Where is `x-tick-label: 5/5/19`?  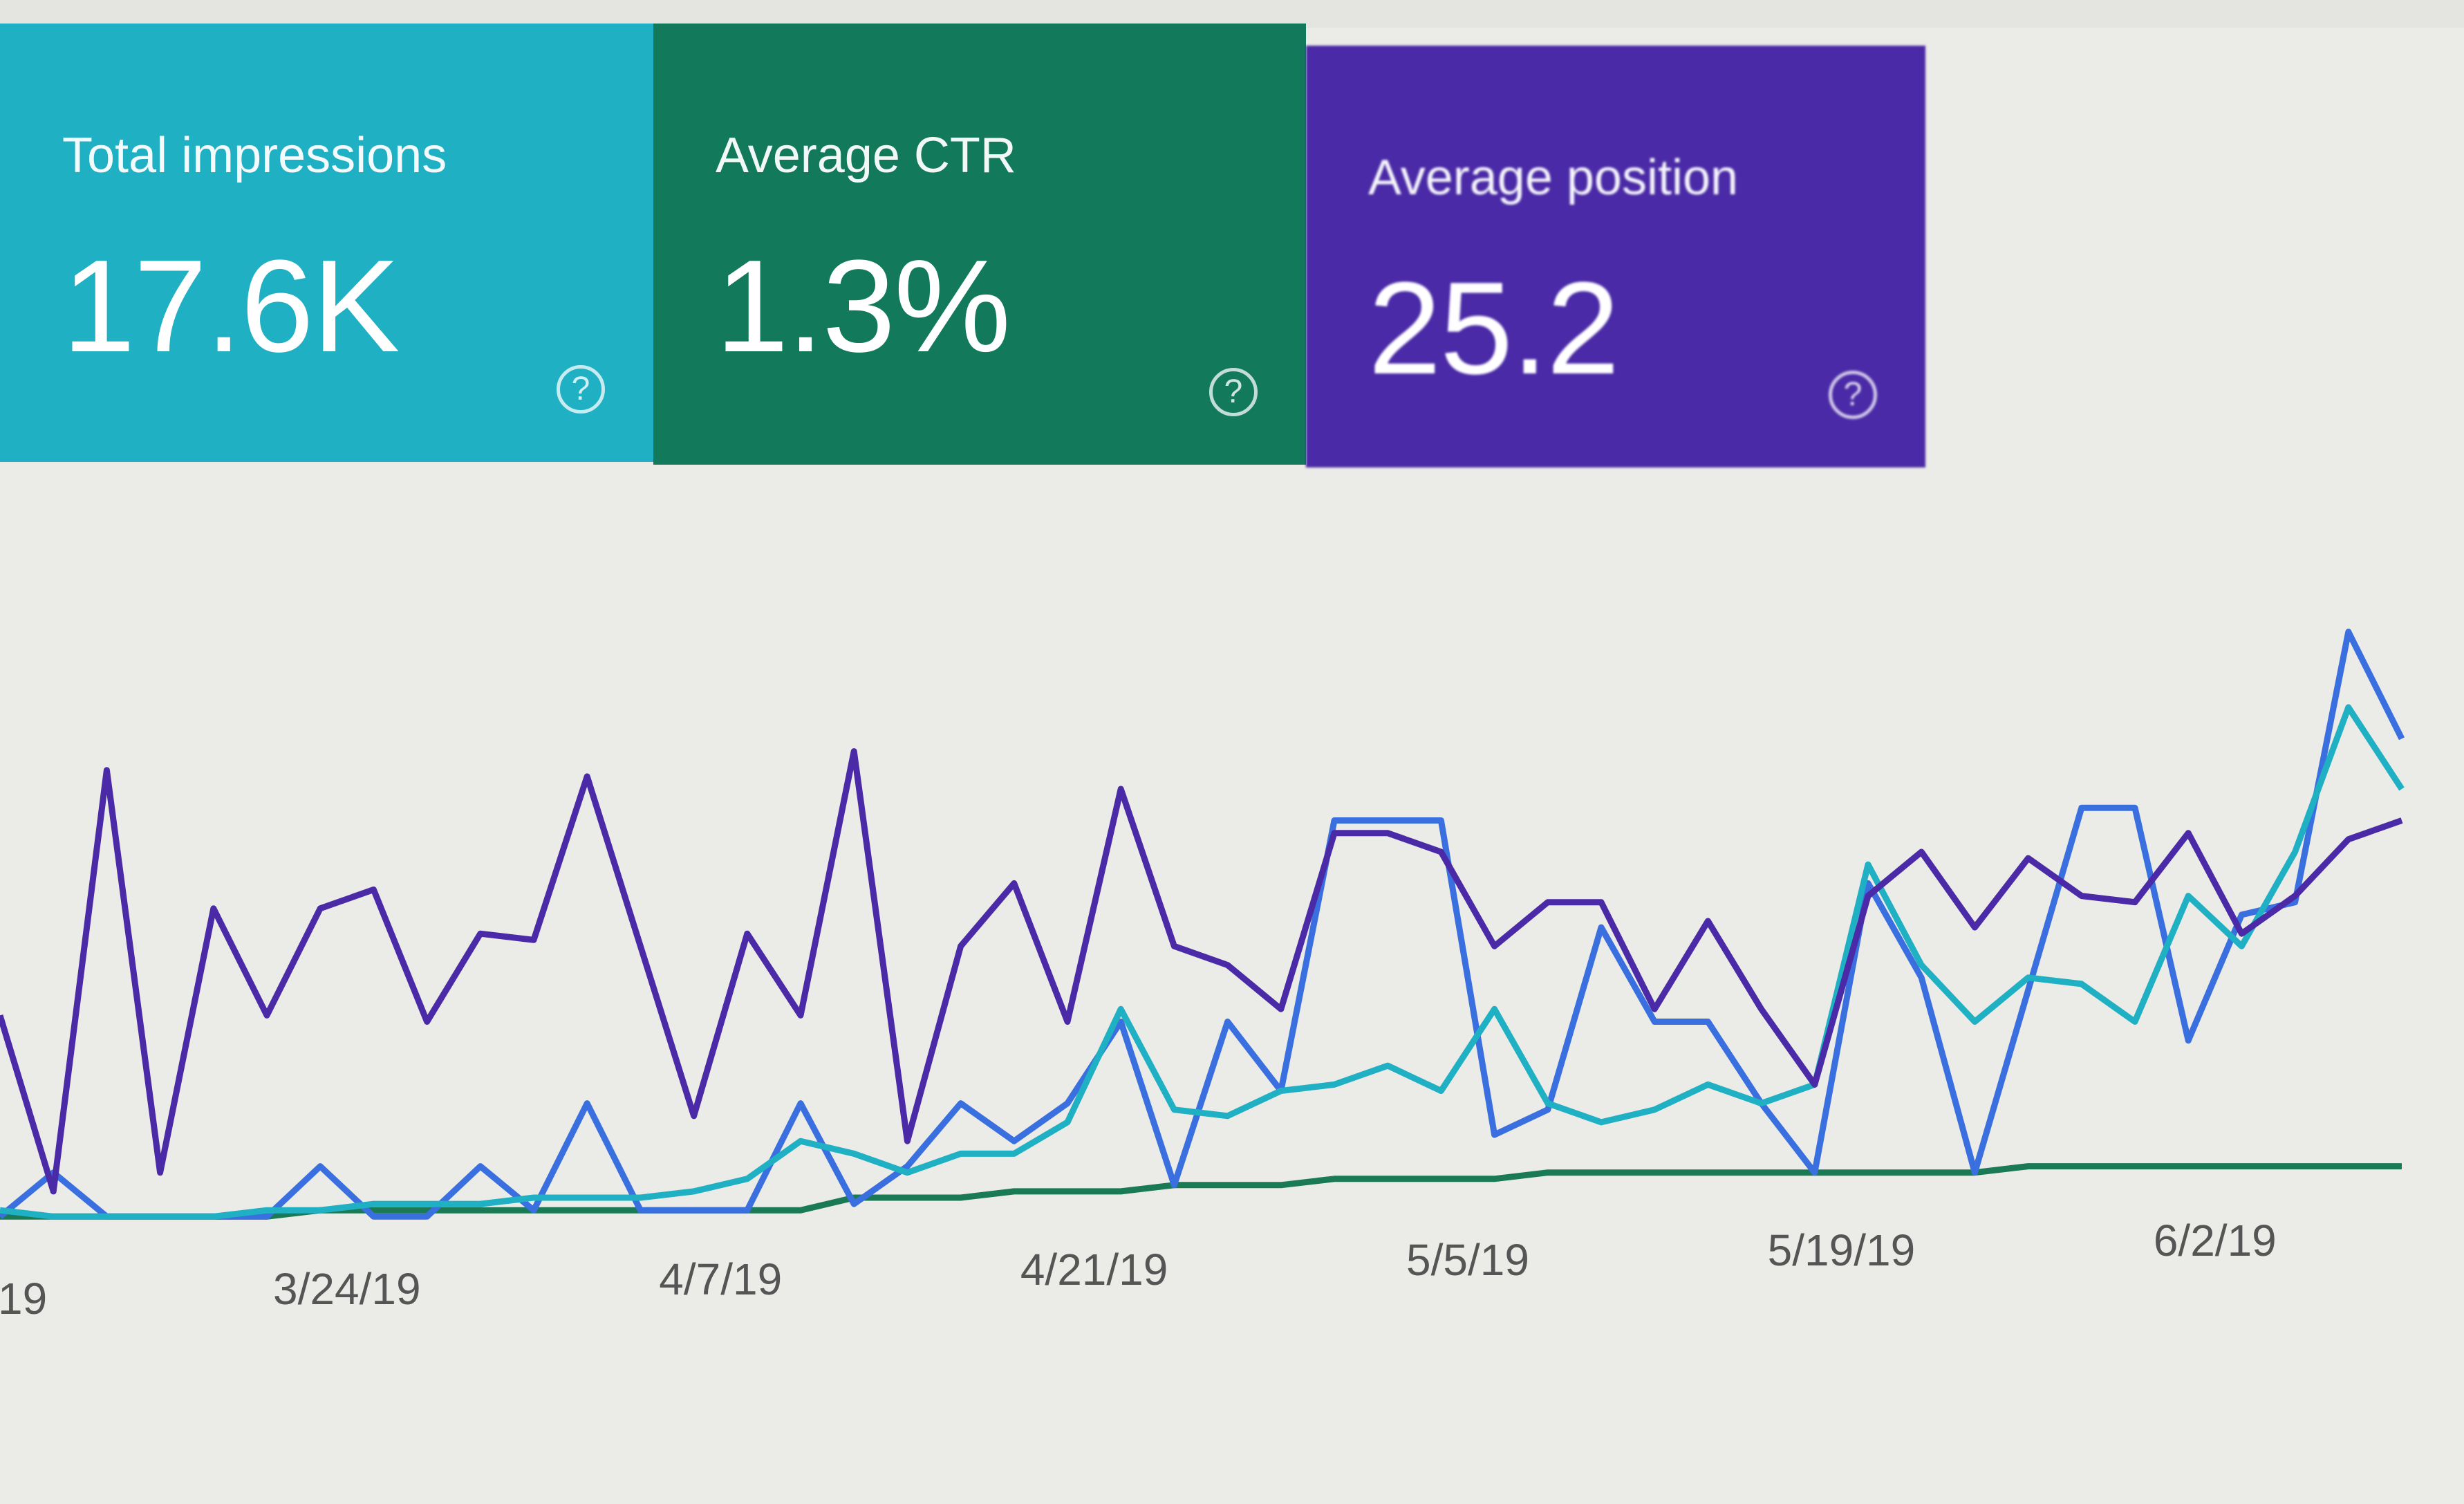
x-tick-label: 5/5/19 is located at coordinates (1467, 1260).